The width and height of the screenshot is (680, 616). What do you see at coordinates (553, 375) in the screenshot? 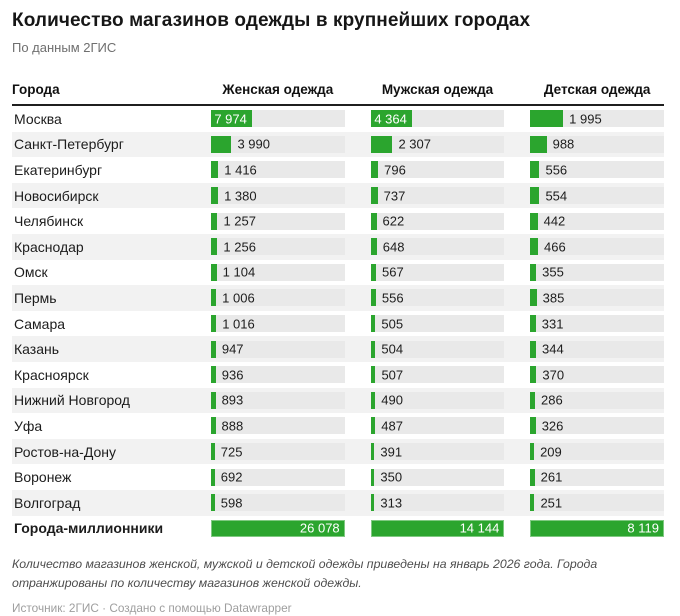
I see `bar-value: 370` at bounding box center [553, 375].